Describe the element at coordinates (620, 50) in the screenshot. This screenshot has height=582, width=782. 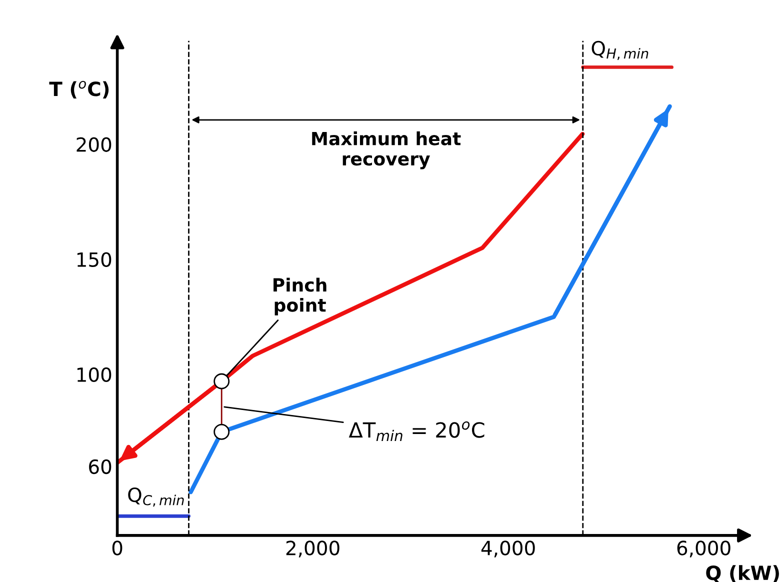
I see `series-label: Q$_{H,min}$` at that location.